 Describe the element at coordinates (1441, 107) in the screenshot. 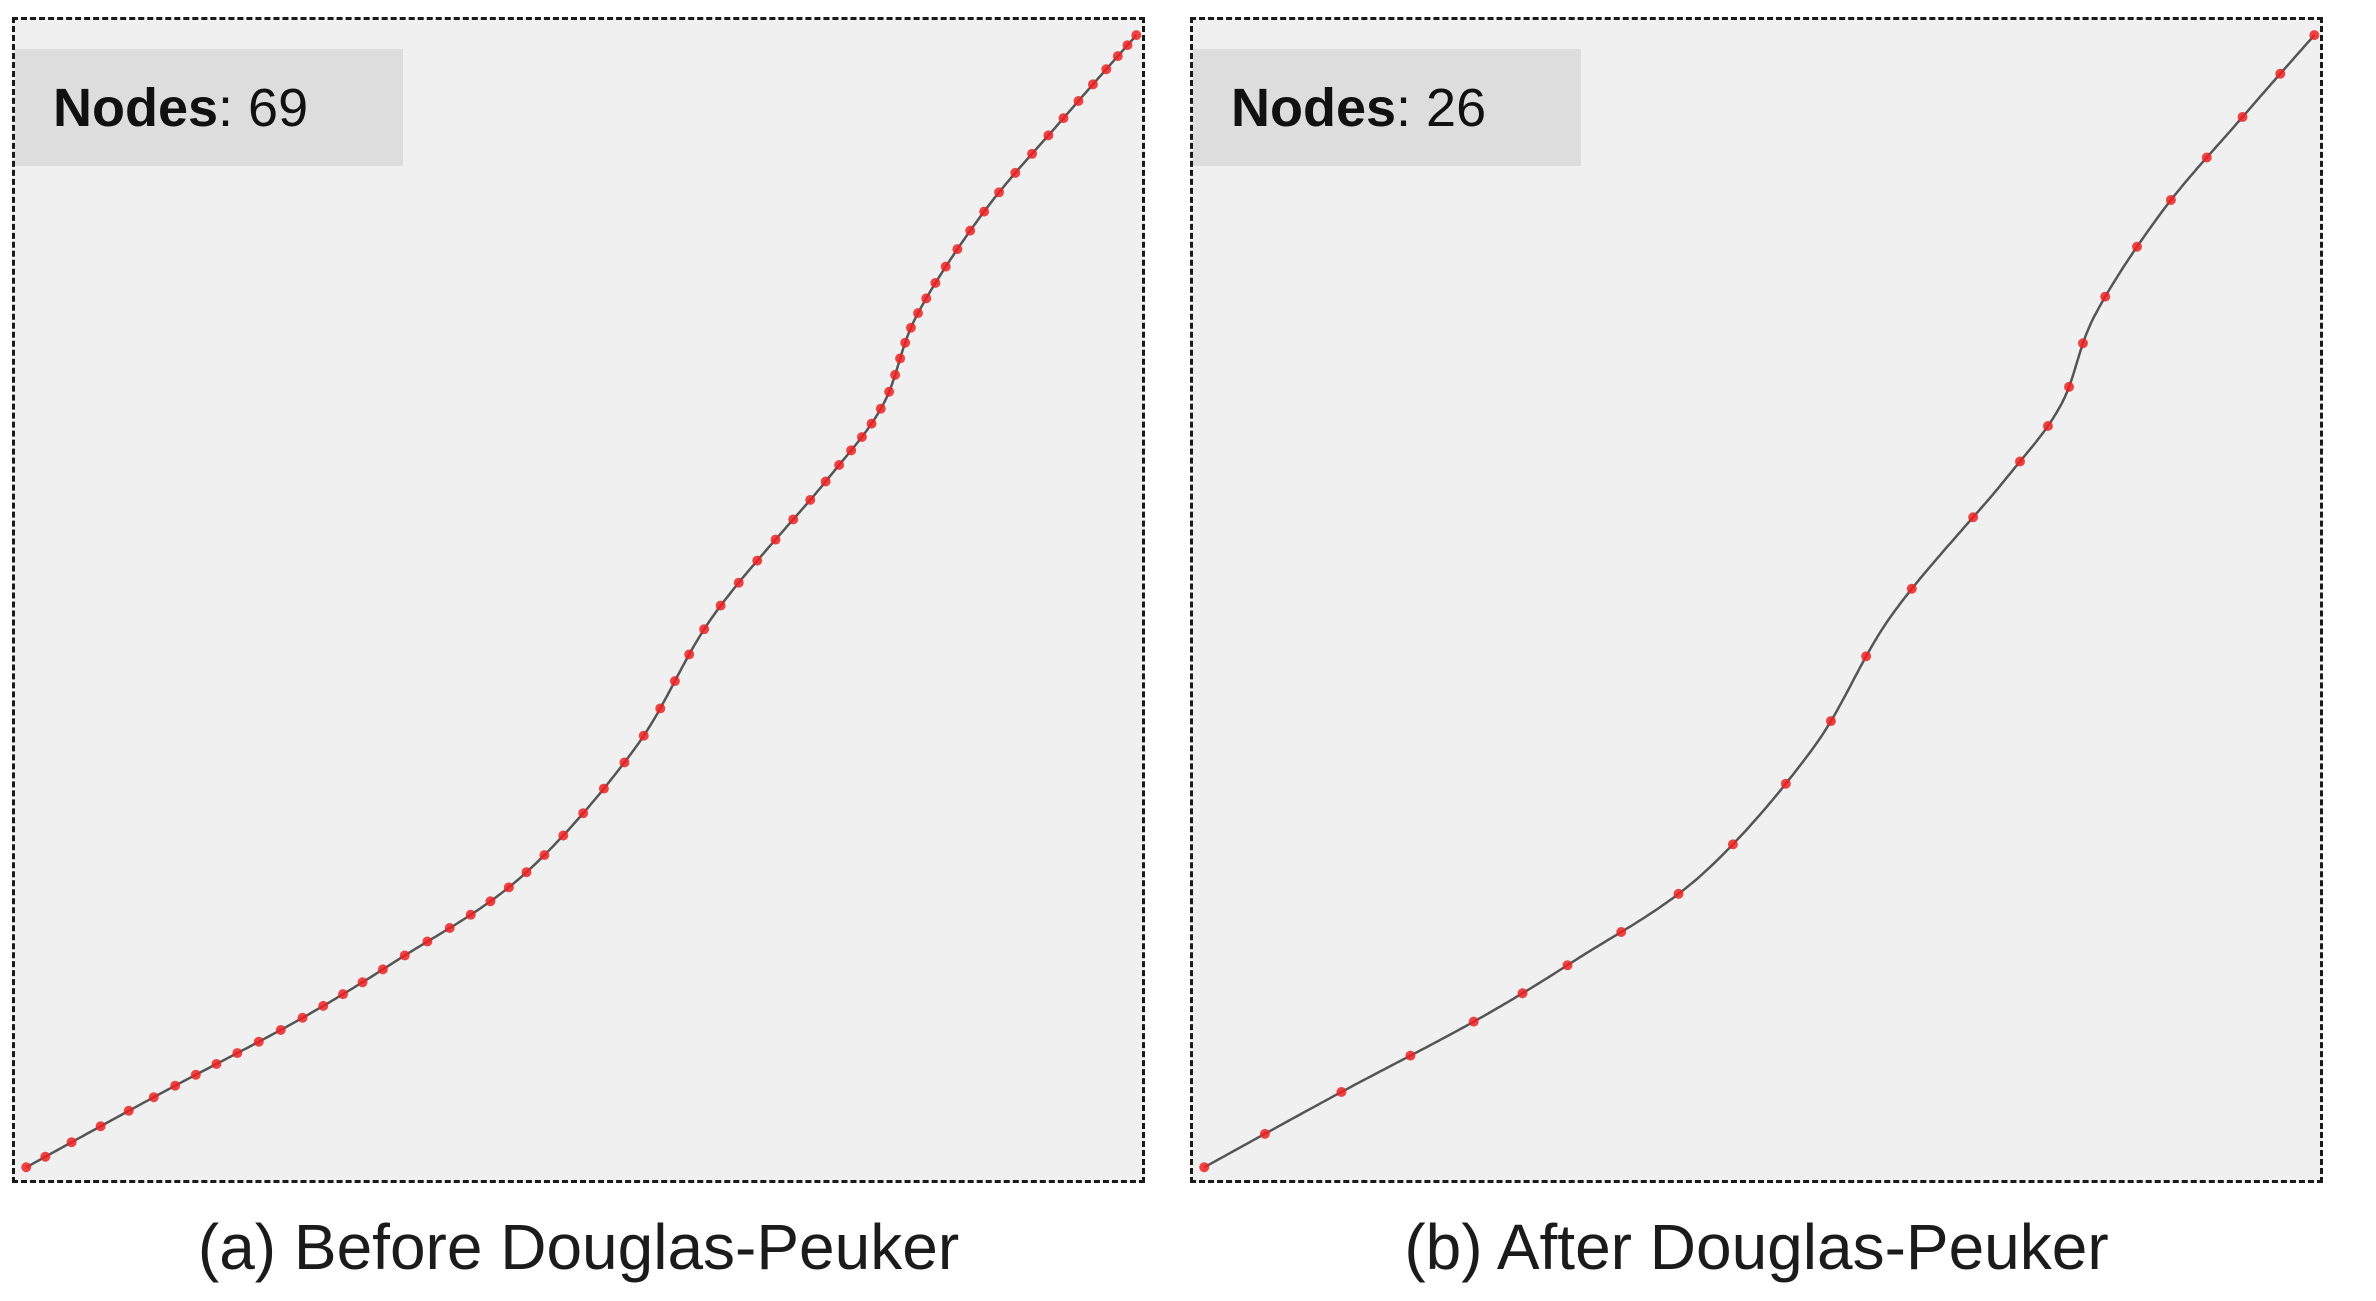

I see `nodes-value-after: : 26` at that location.